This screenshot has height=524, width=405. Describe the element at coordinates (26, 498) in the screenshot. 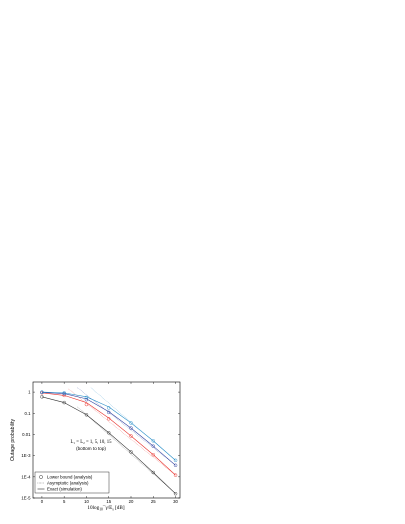

I see `y-tick-label: 1E-5` at that location.